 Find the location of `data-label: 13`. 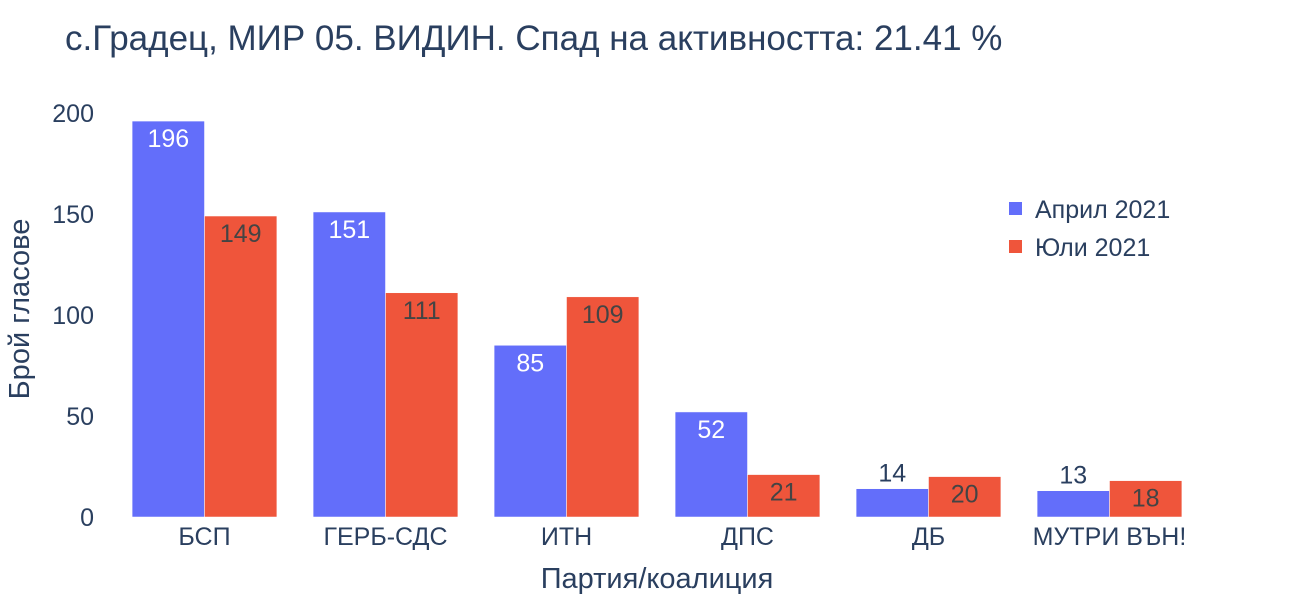

data-label: 13 is located at coordinates (1073, 476).